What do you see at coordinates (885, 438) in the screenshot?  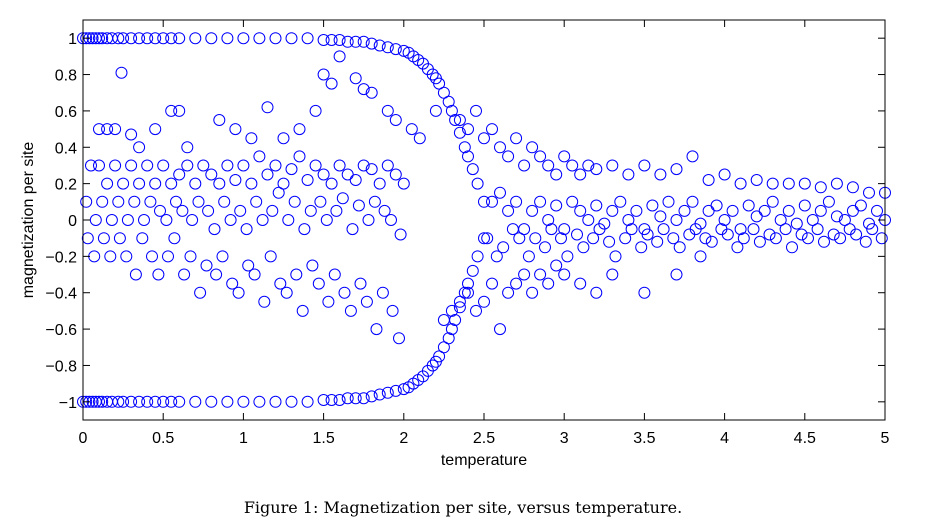 I see `x-tick-label: 5` at bounding box center [885, 438].